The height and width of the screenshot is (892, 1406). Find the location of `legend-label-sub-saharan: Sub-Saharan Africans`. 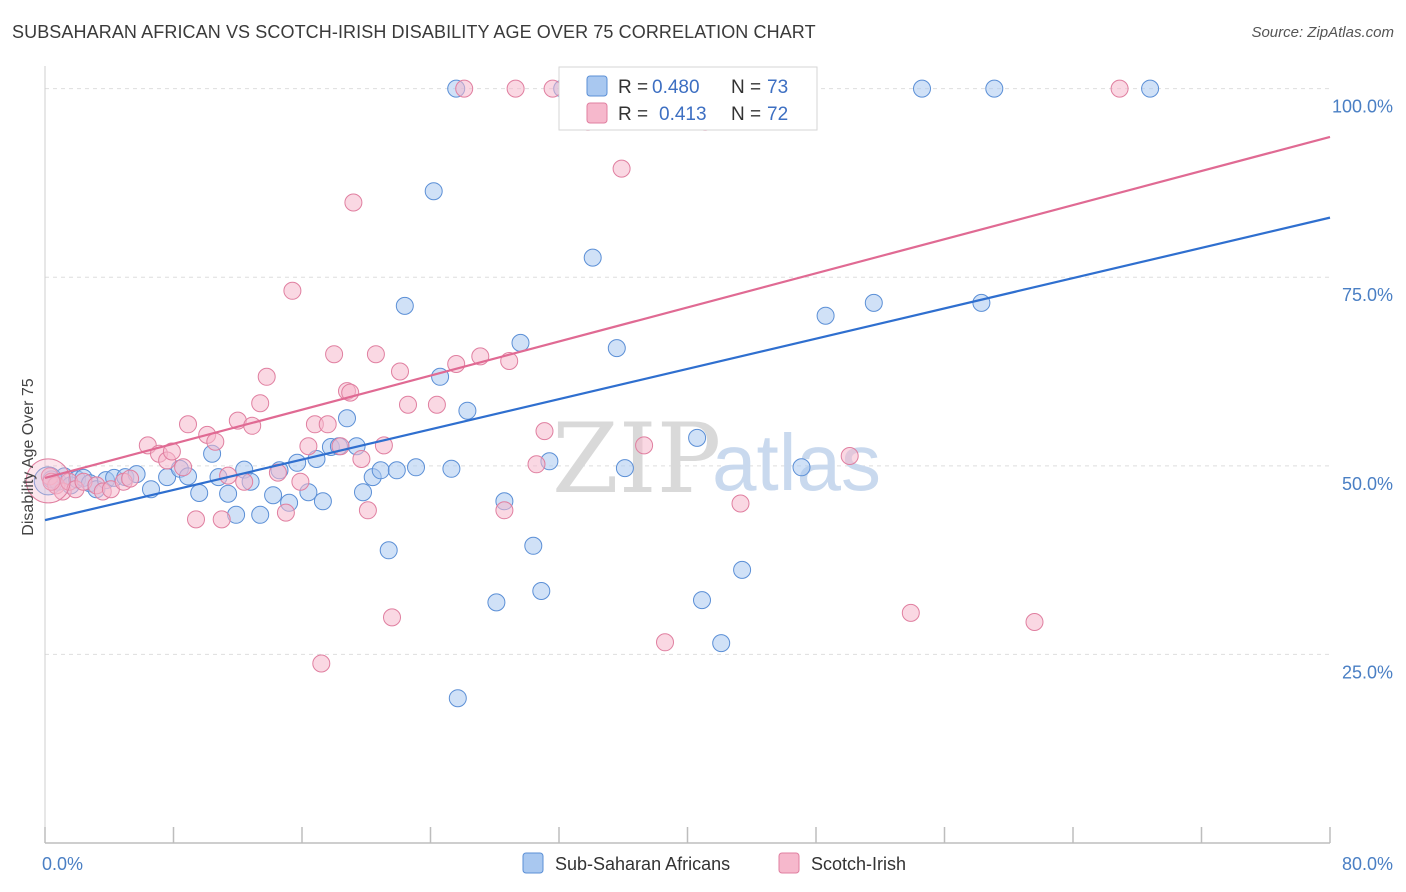

legend-label-sub-saharan: Sub-Saharan Africans is located at coordinates (642, 864).